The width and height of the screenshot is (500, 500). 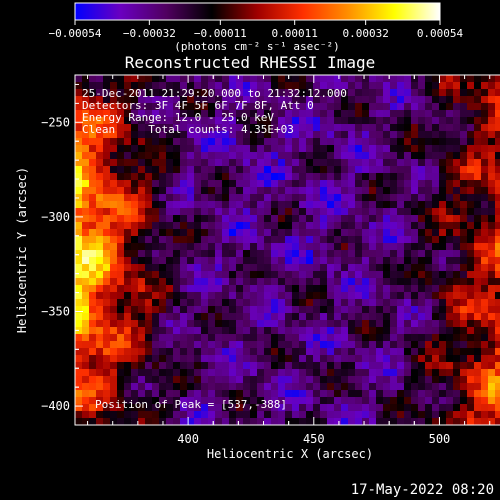 I want to click on colorbar-tick-label: −0.00011, so click(x=220, y=33).